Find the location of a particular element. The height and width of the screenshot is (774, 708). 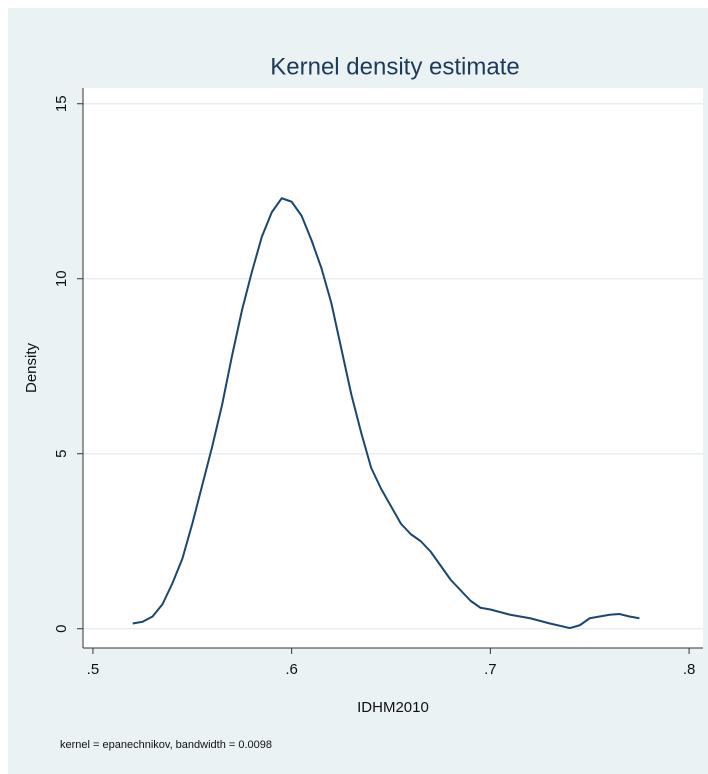

y-tick-label: 15 is located at coordinates (61, 103).